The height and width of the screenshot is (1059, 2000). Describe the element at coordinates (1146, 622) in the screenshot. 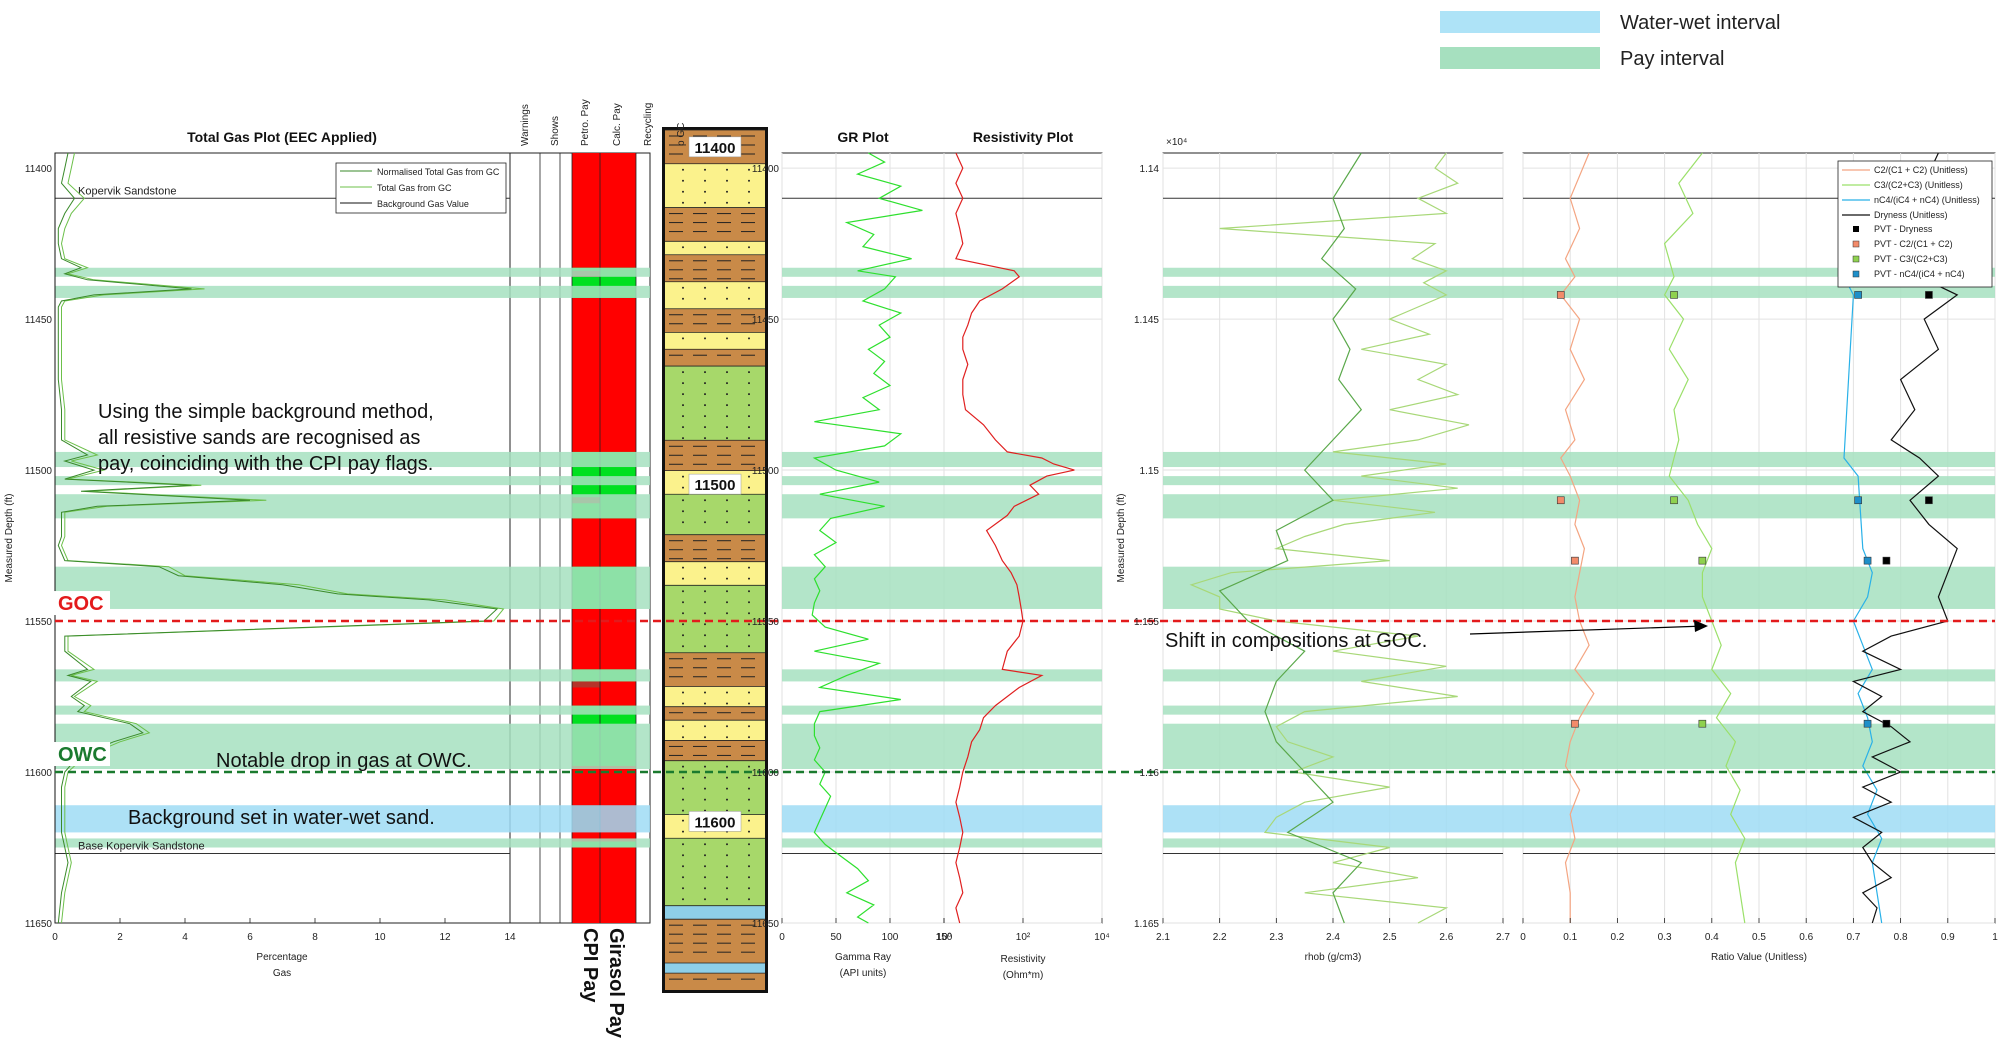

I see `rhob-depth-tick: 1.155` at that location.